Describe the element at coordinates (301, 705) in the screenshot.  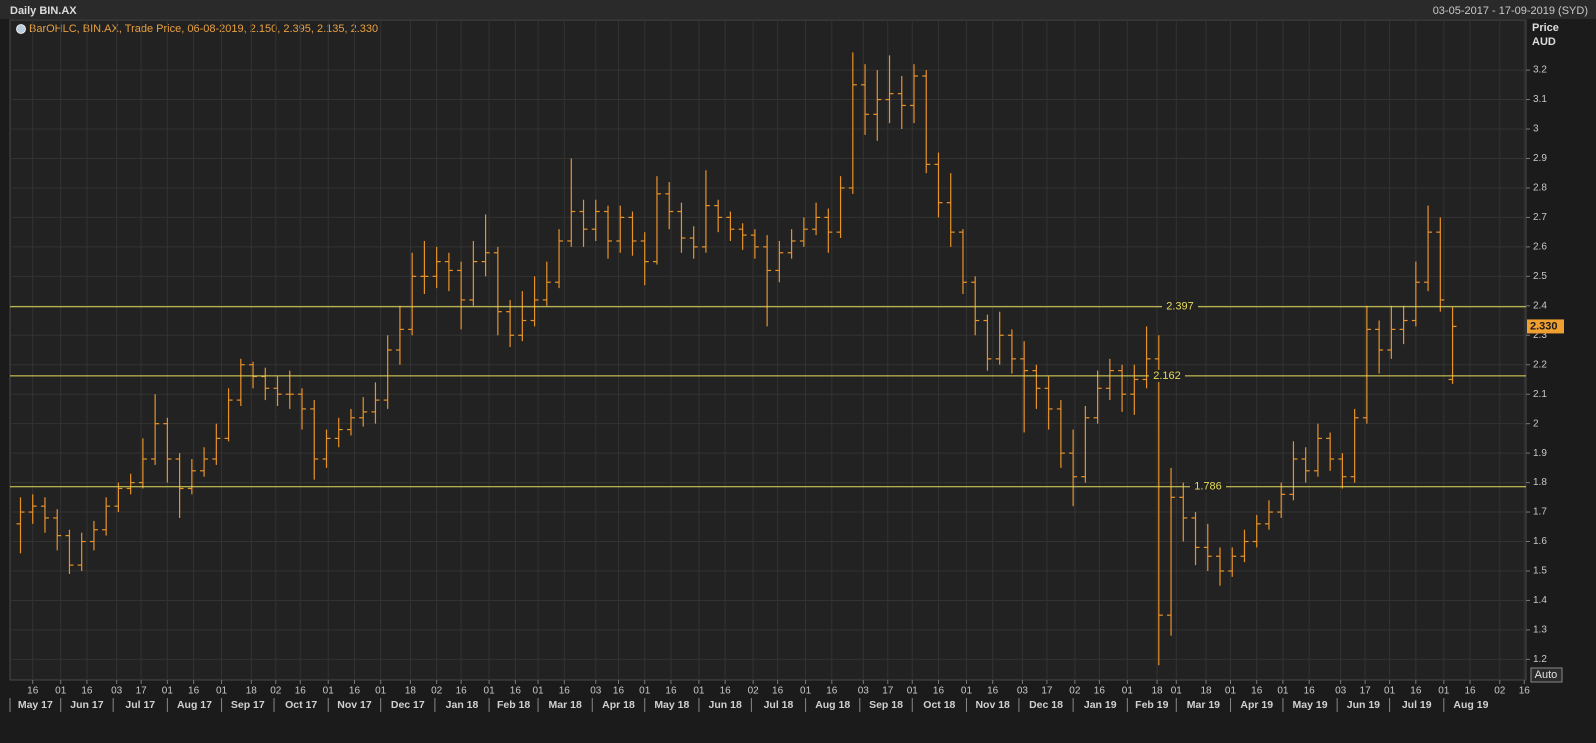
I see `month-label: Oct 17` at that location.